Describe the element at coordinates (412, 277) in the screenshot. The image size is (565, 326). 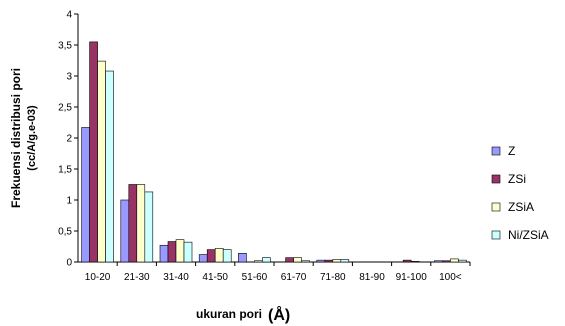
I see `x-tick-label: 91-100` at that location.